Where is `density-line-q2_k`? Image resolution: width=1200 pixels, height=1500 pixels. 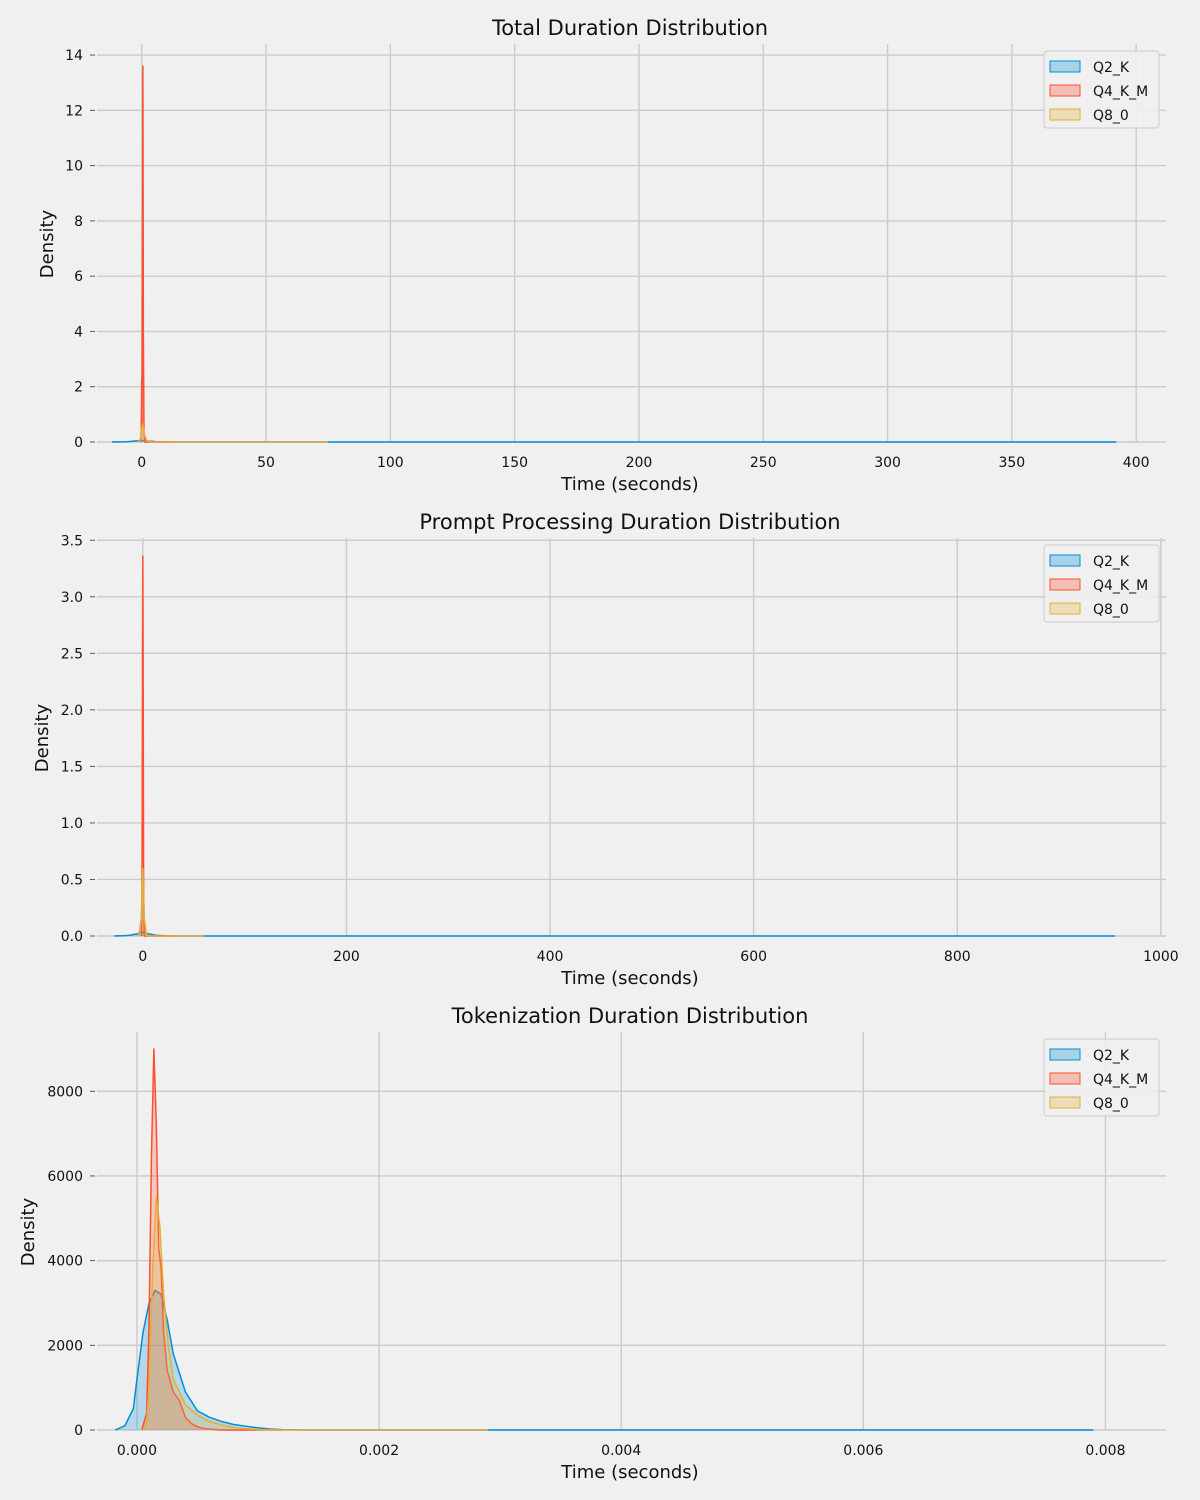
density-line-q2_k is located at coordinates (604, 1360).